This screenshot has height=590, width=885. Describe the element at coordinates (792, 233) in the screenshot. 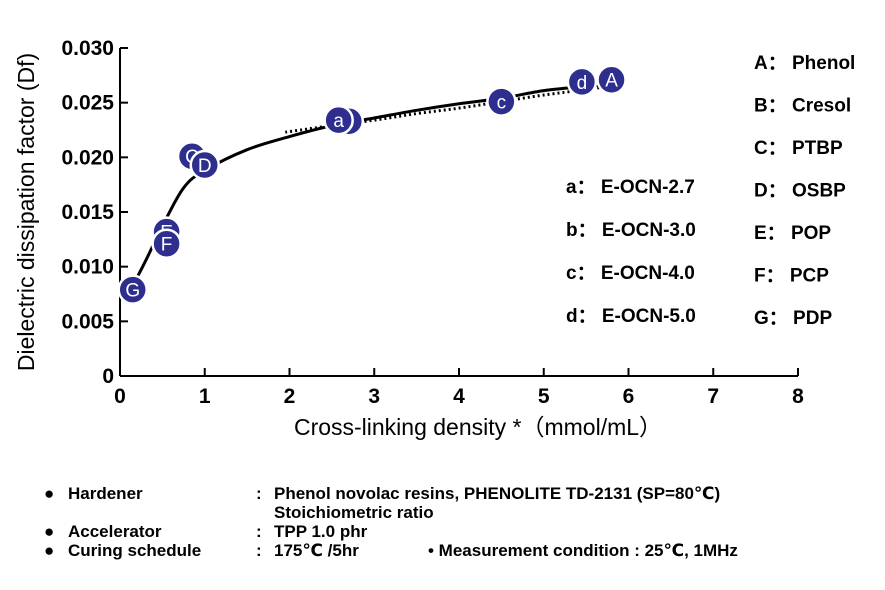

I see `legend-entry: E： POP` at that location.